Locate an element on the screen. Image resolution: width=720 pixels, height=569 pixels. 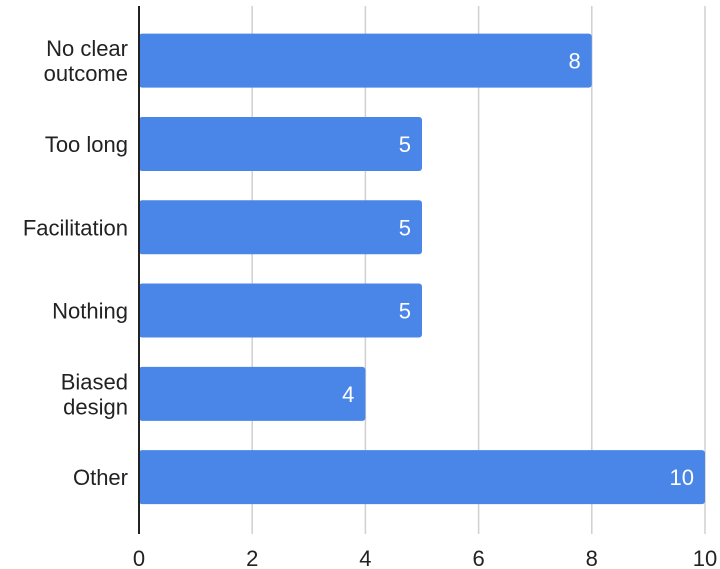
category-label-0: No clear outcome is located at coordinates (86, 61).